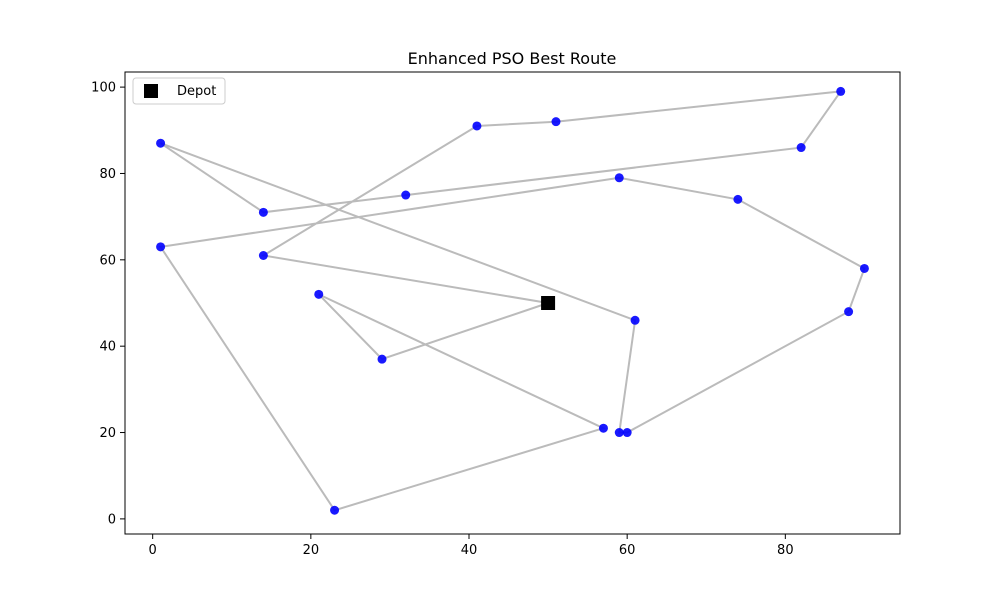 The height and width of the screenshot is (600, 1000). Describe the element at coordinates (785, 550) in the screenshot. I see `x-tick-label: 80` at that location.